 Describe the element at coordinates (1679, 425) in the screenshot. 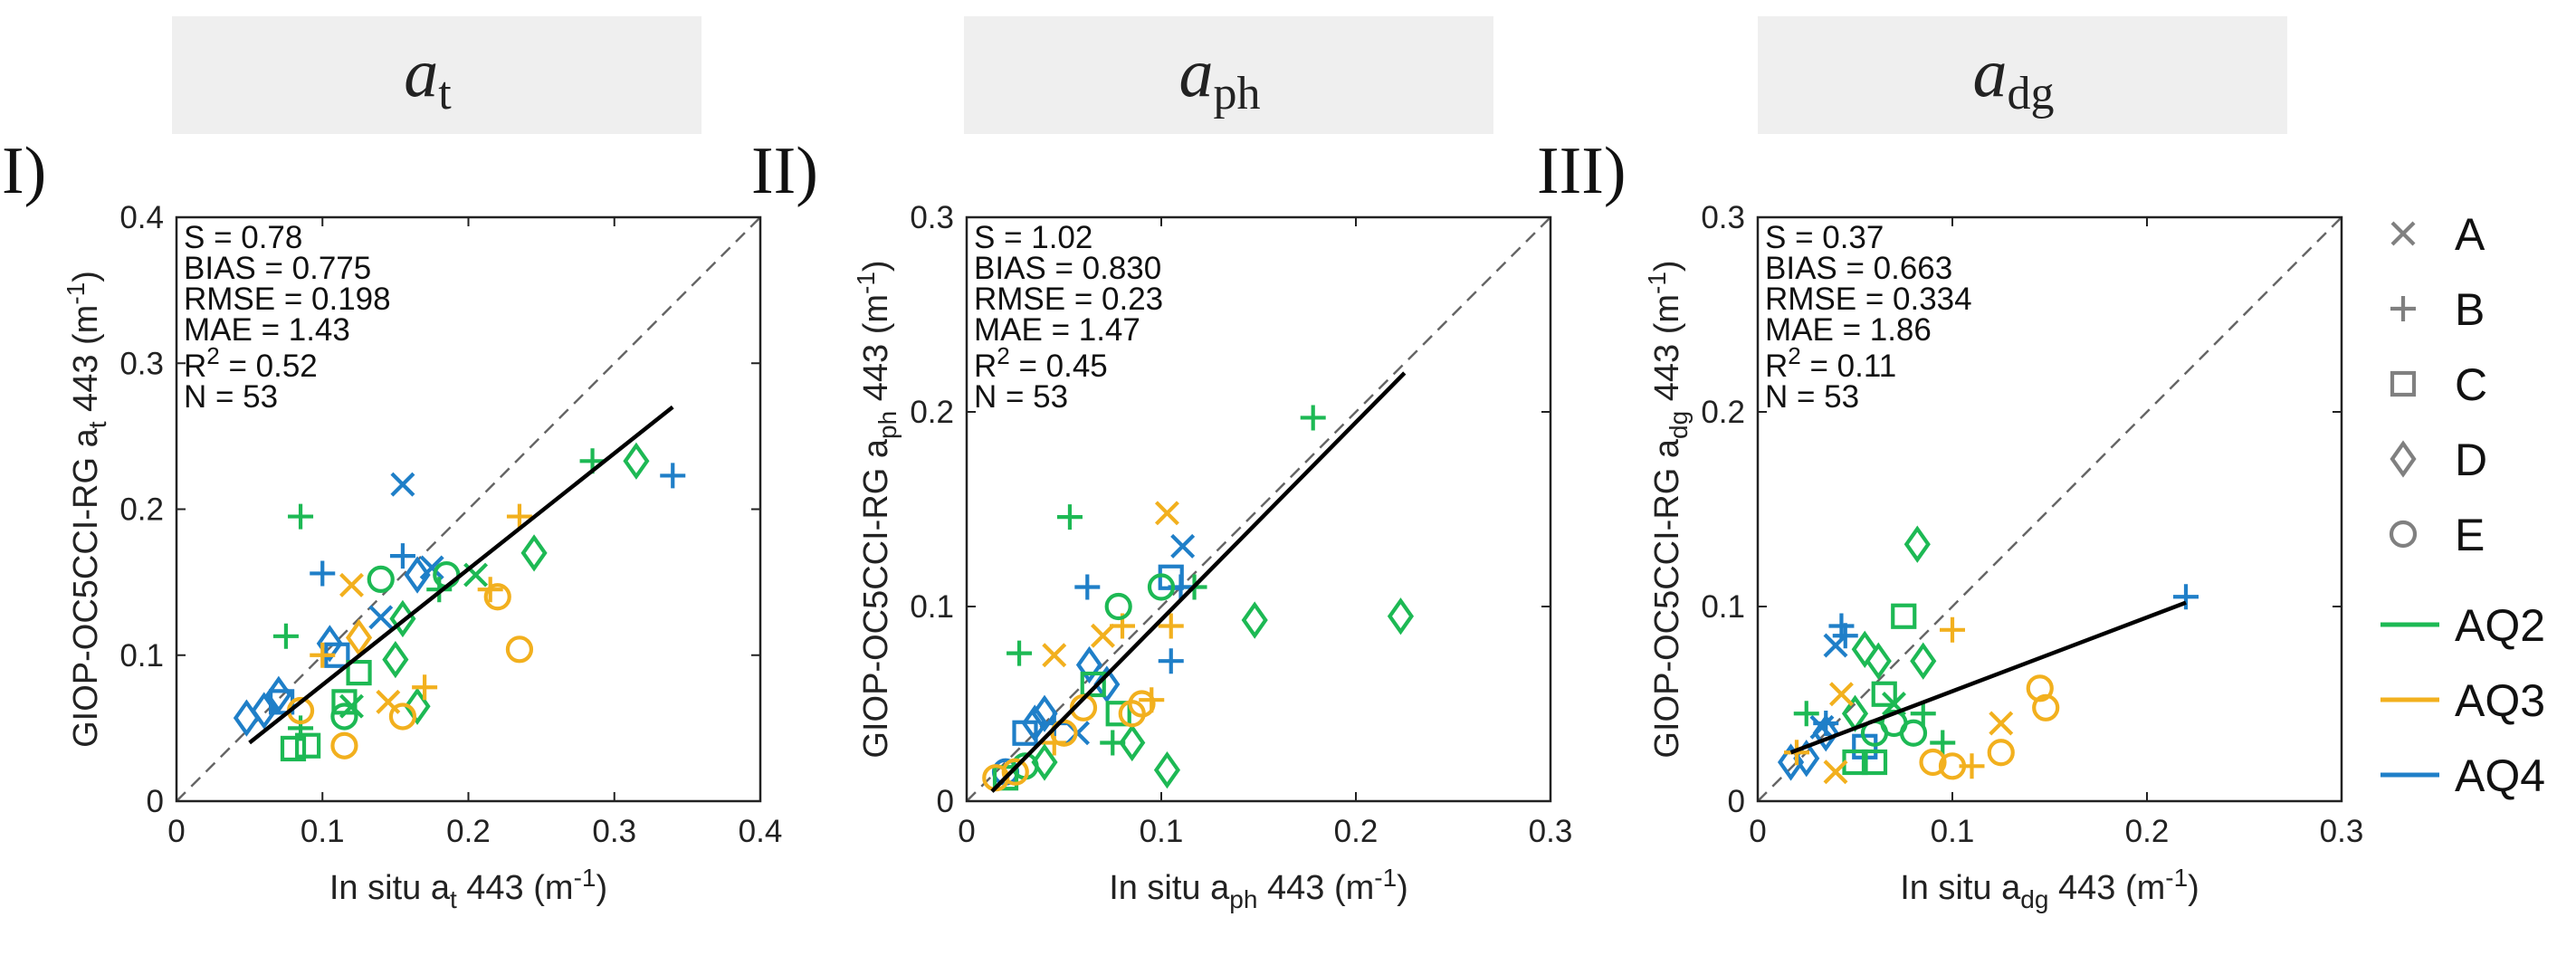

I see `y-axis-label-subscript: dg` at that location.